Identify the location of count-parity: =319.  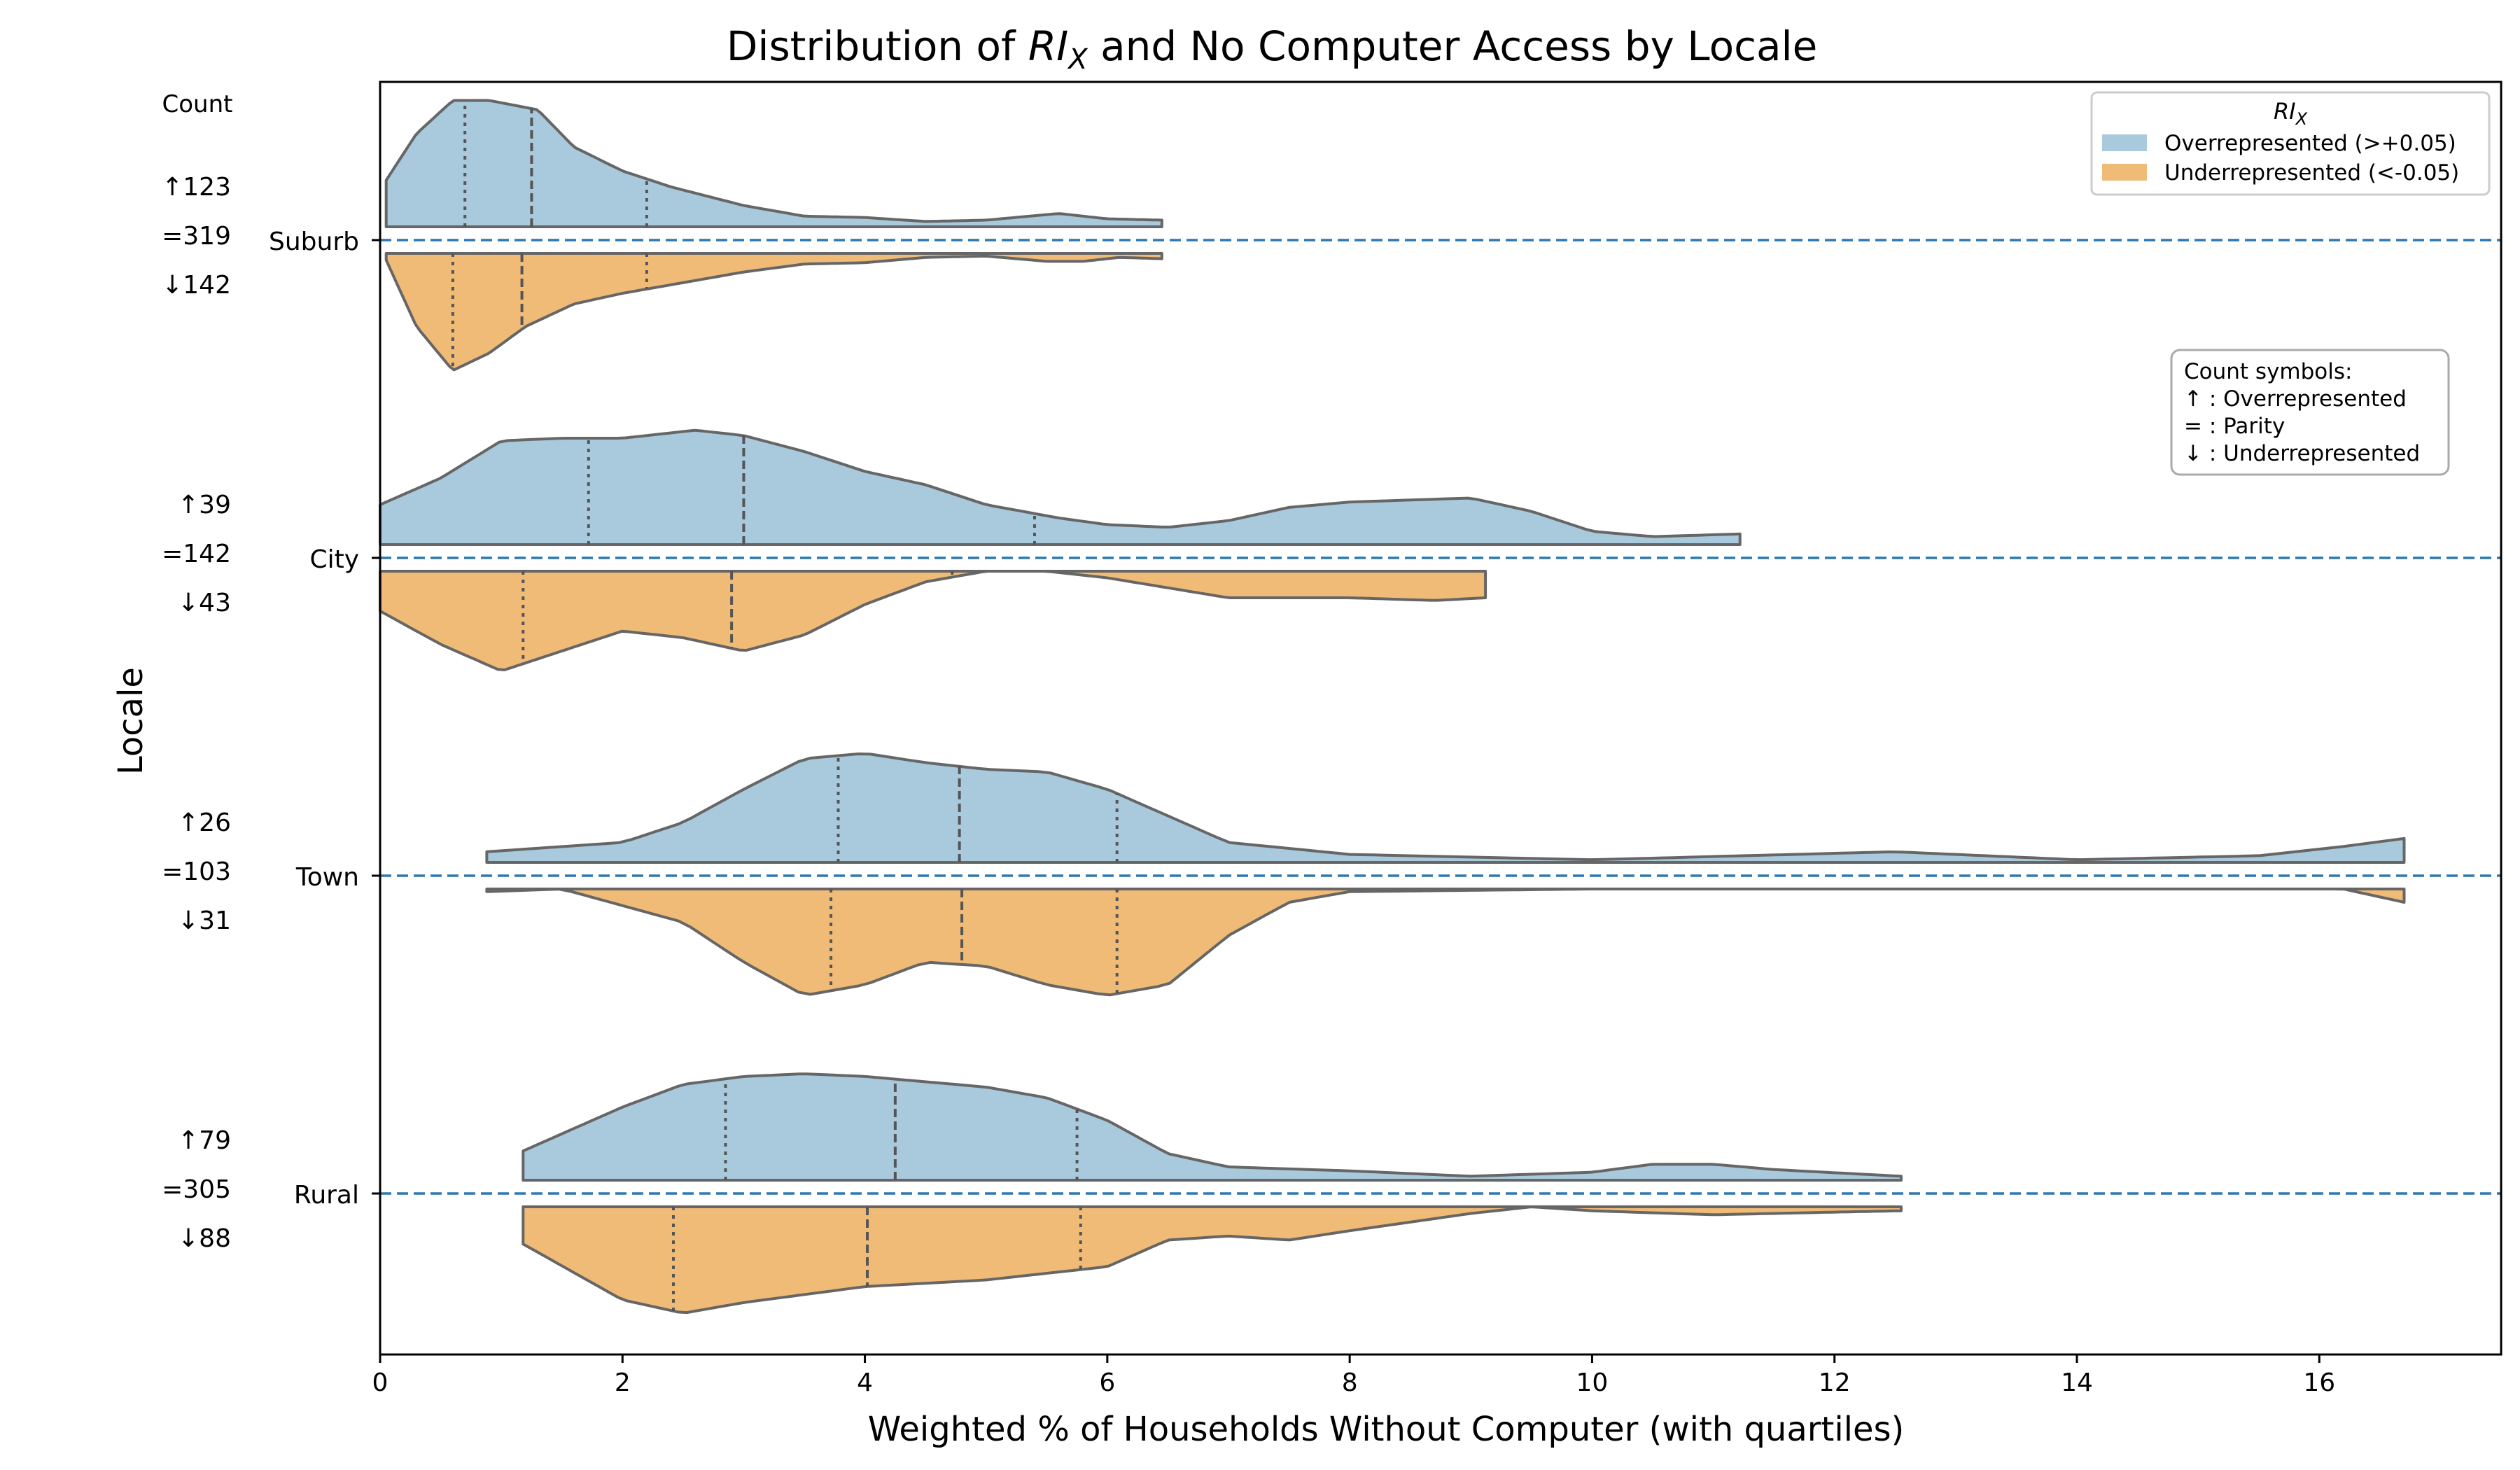
(196, 236).